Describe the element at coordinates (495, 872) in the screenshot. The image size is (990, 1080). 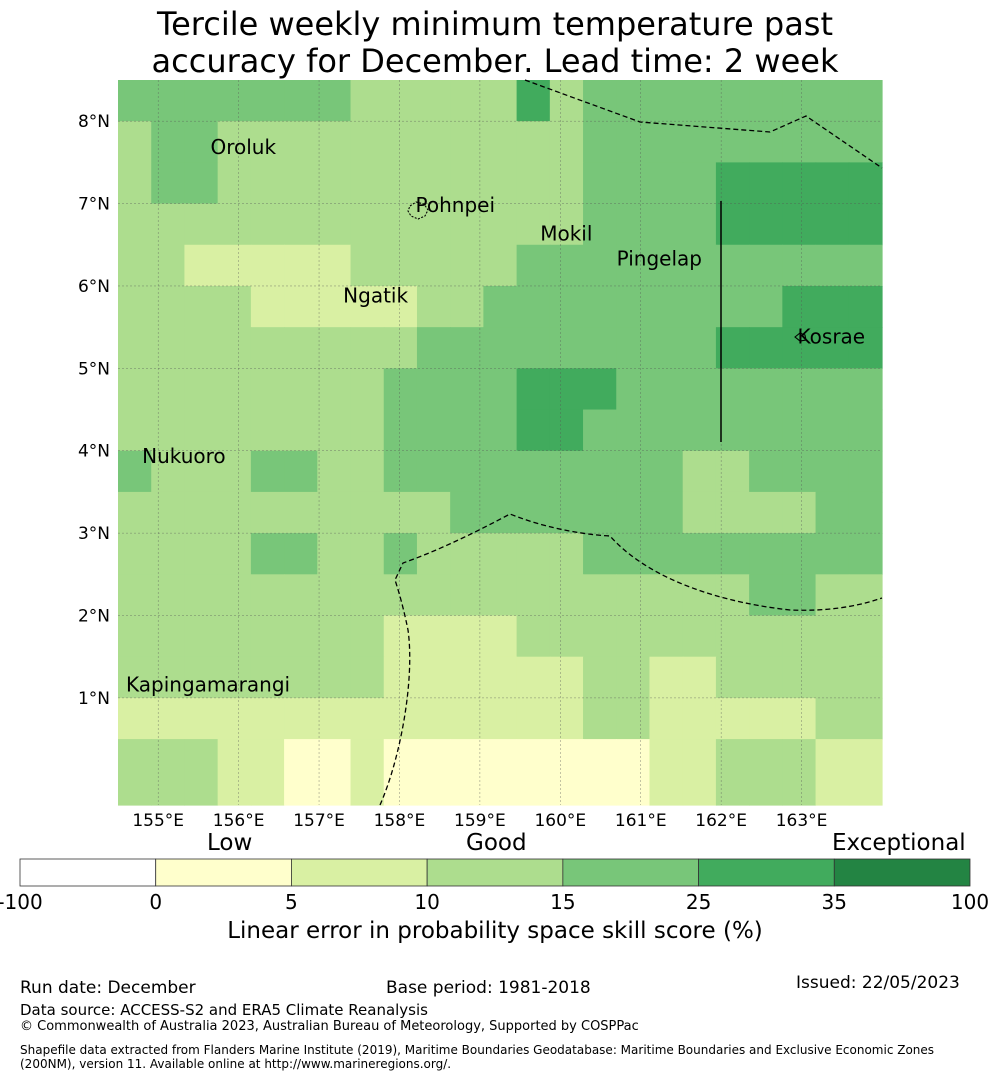
I see `colorbar-swatch` at that location.